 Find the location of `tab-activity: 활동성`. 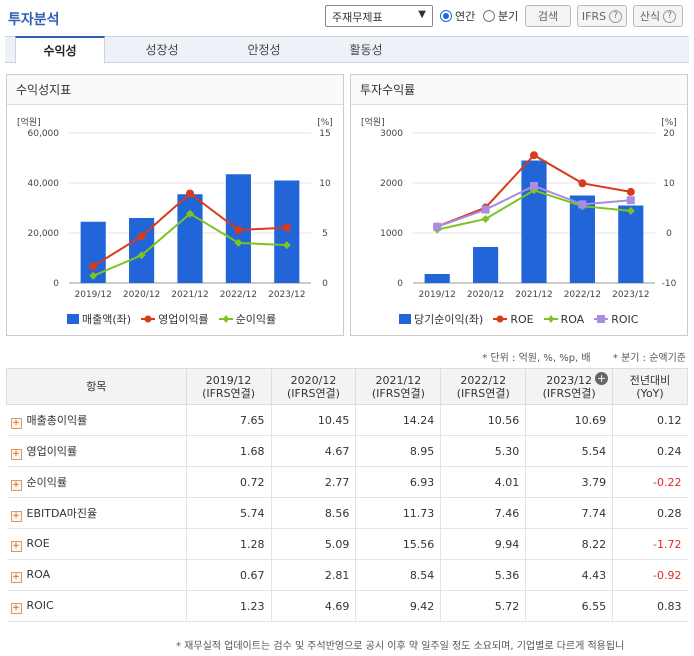

tab-activity: 활동성 is located at coordinates (366, 50).